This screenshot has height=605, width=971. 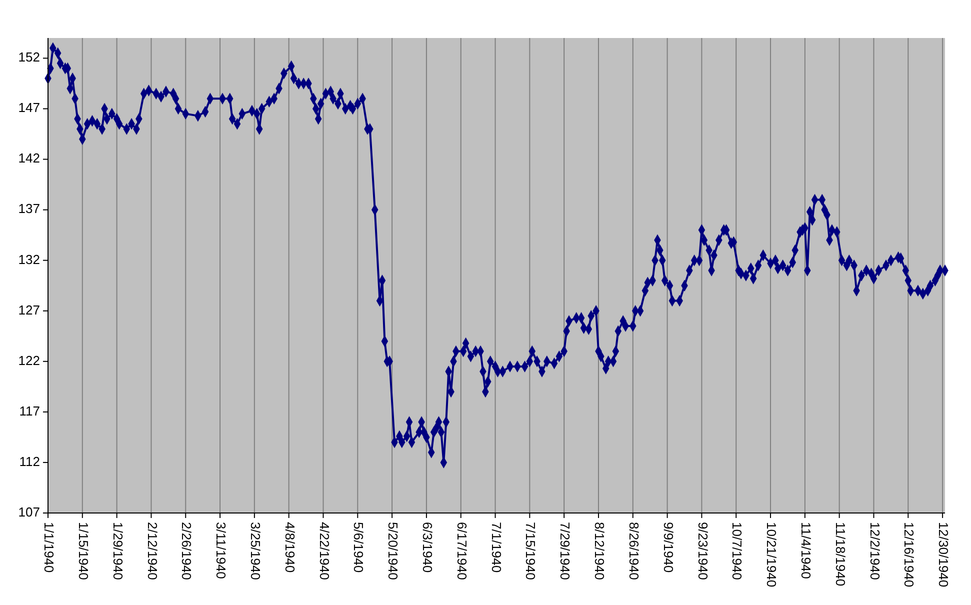 What do you see at coordinates (186, 551) in the screenshot?
I see `x-tick-label: 2/26/1940` at bounding box center [186, 551].